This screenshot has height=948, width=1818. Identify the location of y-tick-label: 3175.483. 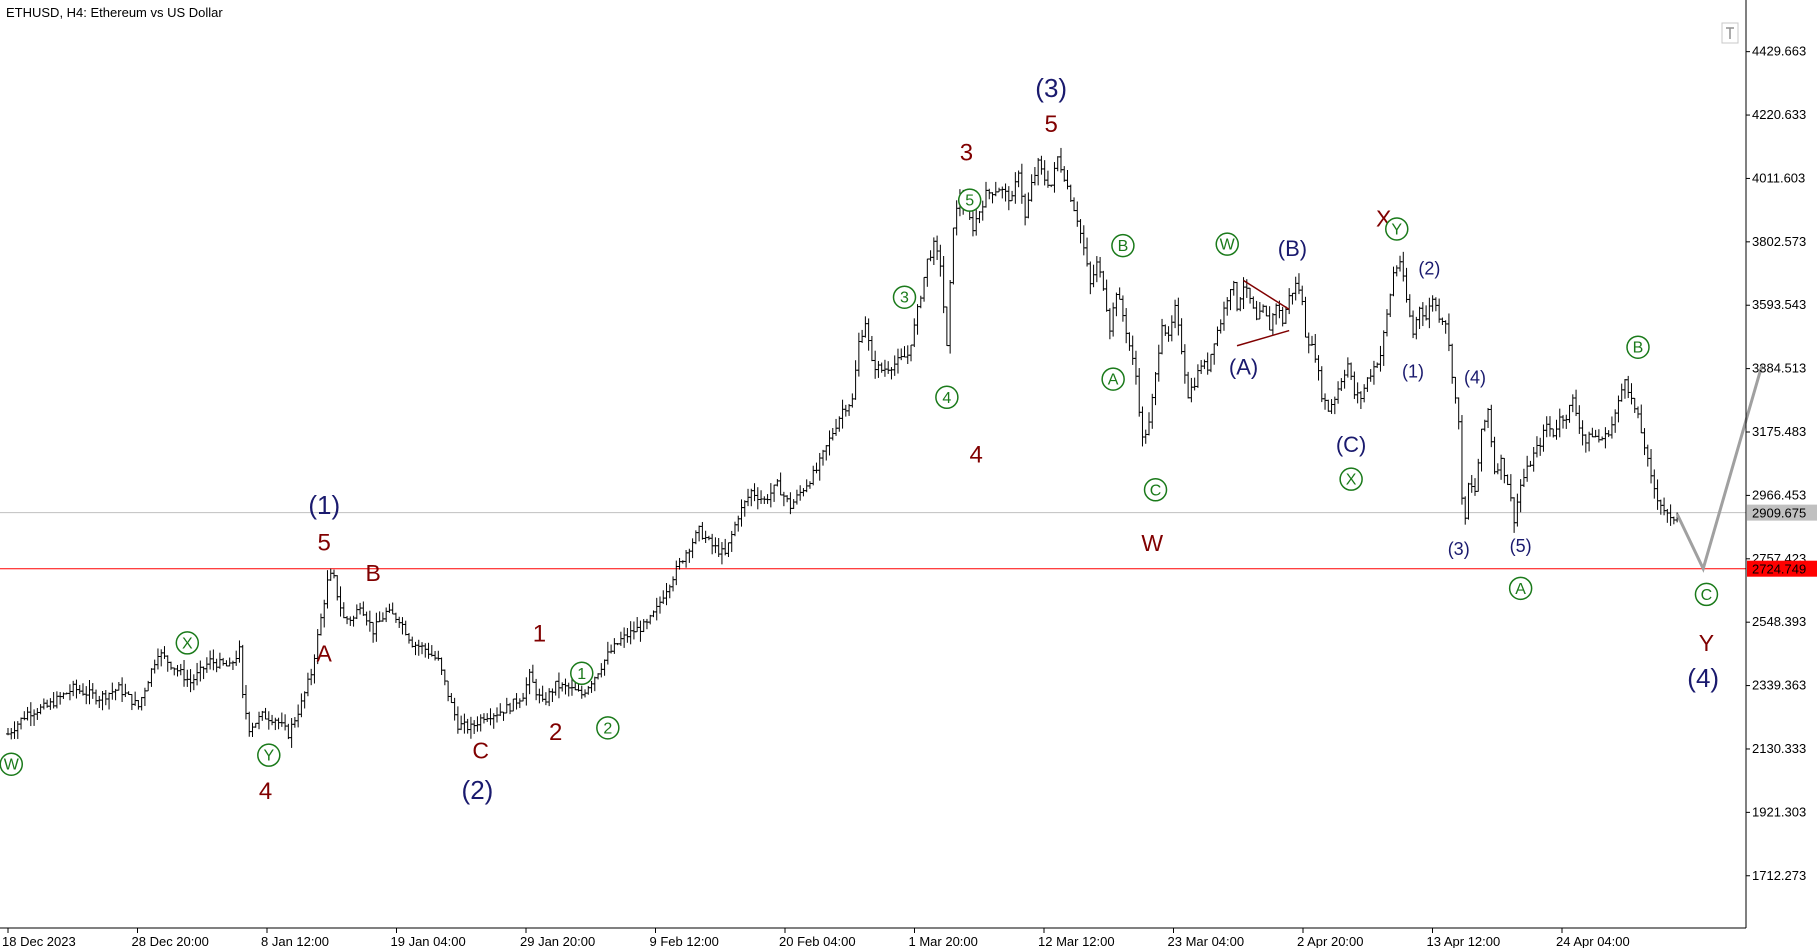
(1779, 431).